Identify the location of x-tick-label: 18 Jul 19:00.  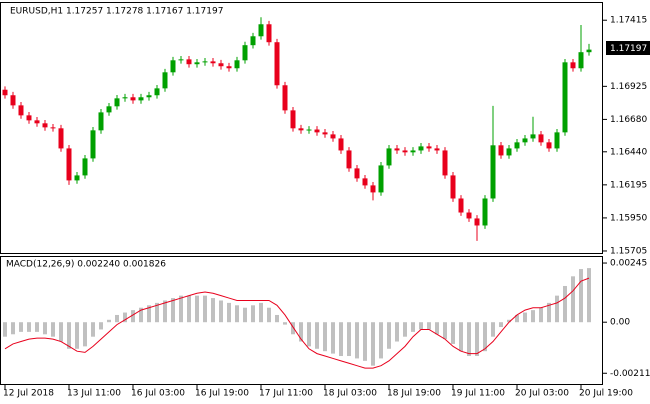
(414, 394).